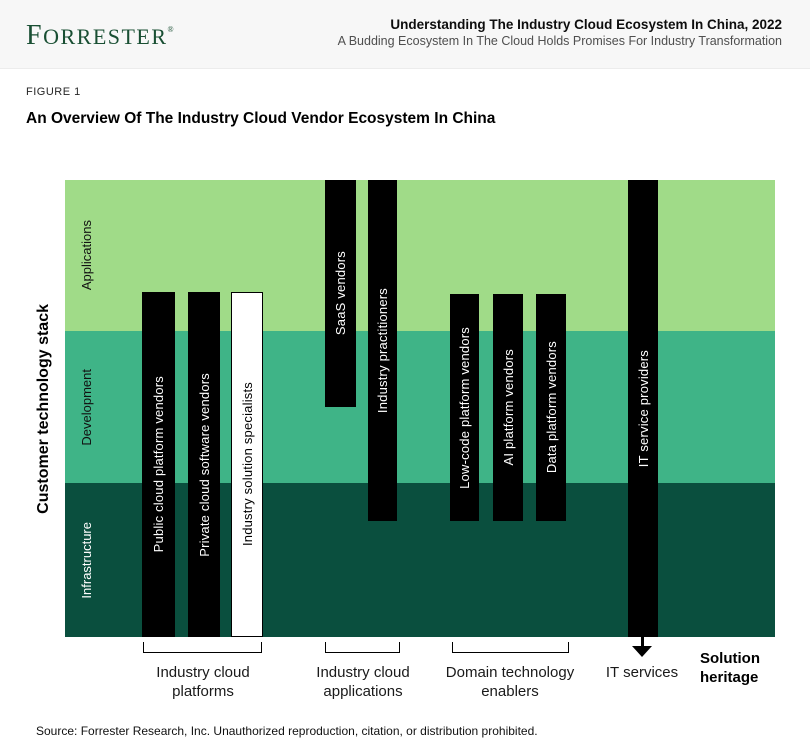  I want to click on vendor-bar-label: Public cloud platform vendors, so click(158, 464).